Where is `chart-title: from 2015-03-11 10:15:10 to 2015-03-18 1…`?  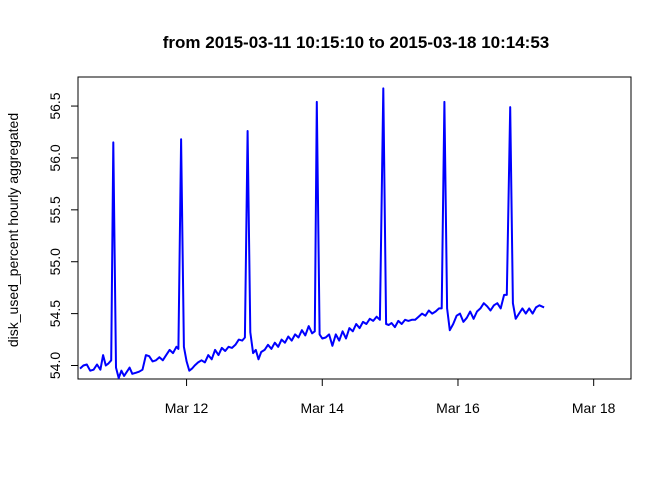 chart-title: from 2015-03-11 10:15:10 to 2015-03-18 1… is located at coordinates (356, 42).